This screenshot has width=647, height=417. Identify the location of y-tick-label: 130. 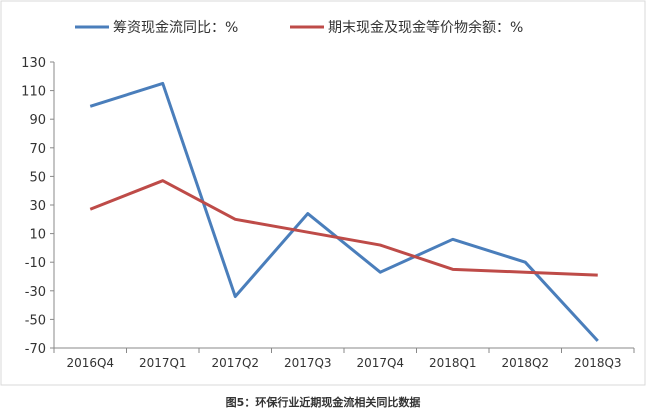
(33, 63).